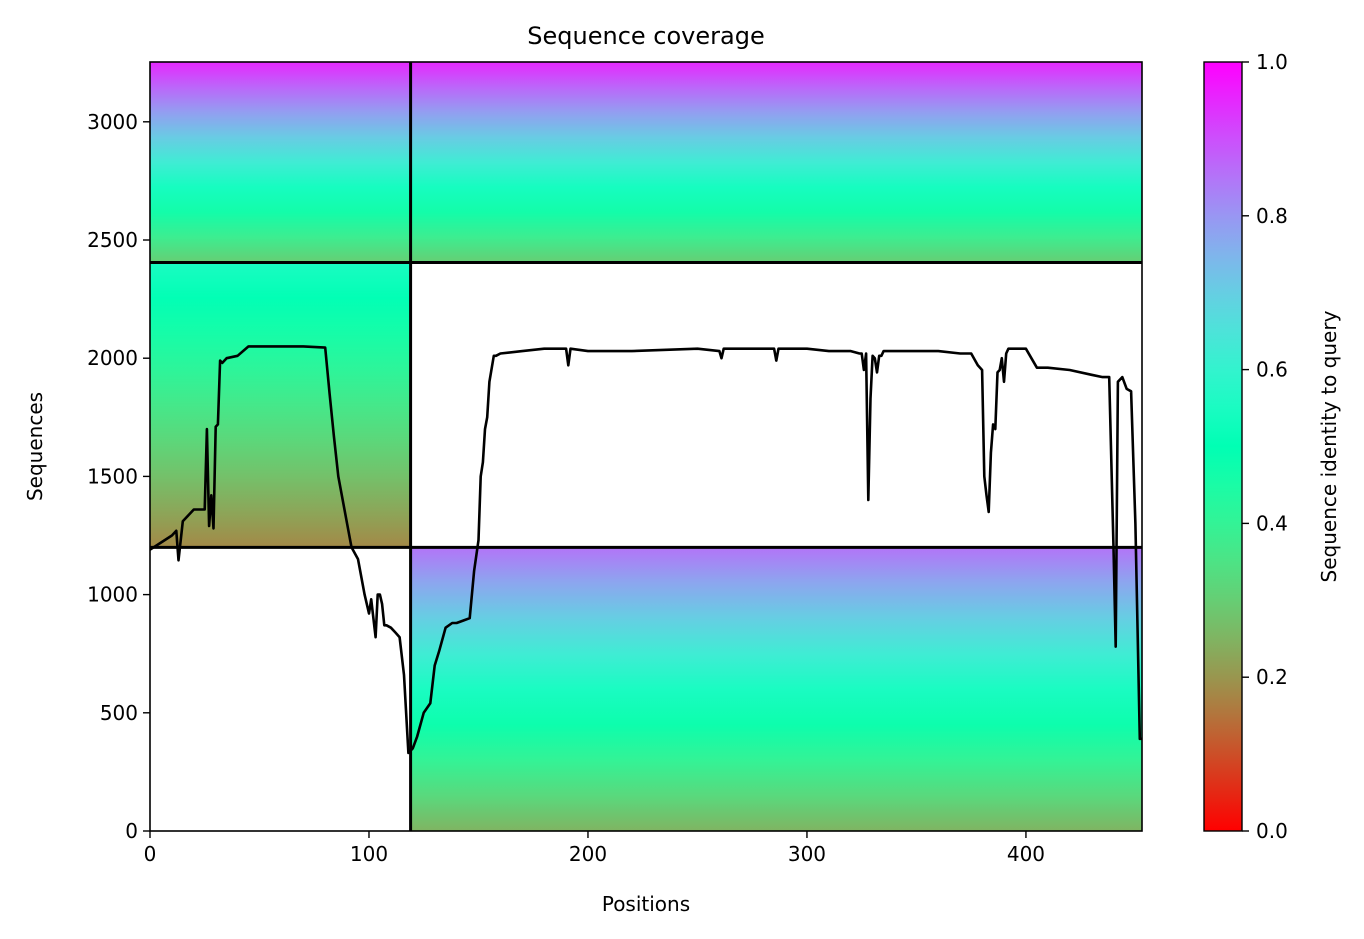 The image size is (1364, 939). I want to click on y-axis: 0 500 1000 1500 2000 2500 3000, so click(118, 476).